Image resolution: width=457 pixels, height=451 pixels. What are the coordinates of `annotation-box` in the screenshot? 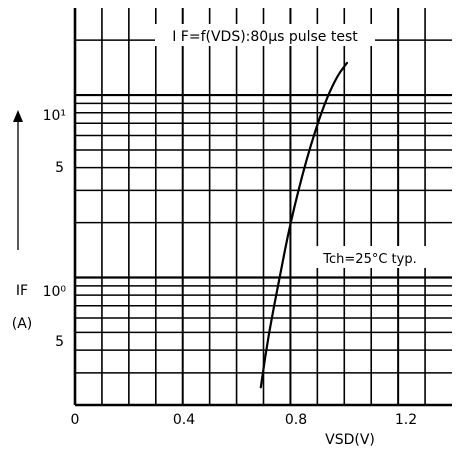 It's located at (369, 257).